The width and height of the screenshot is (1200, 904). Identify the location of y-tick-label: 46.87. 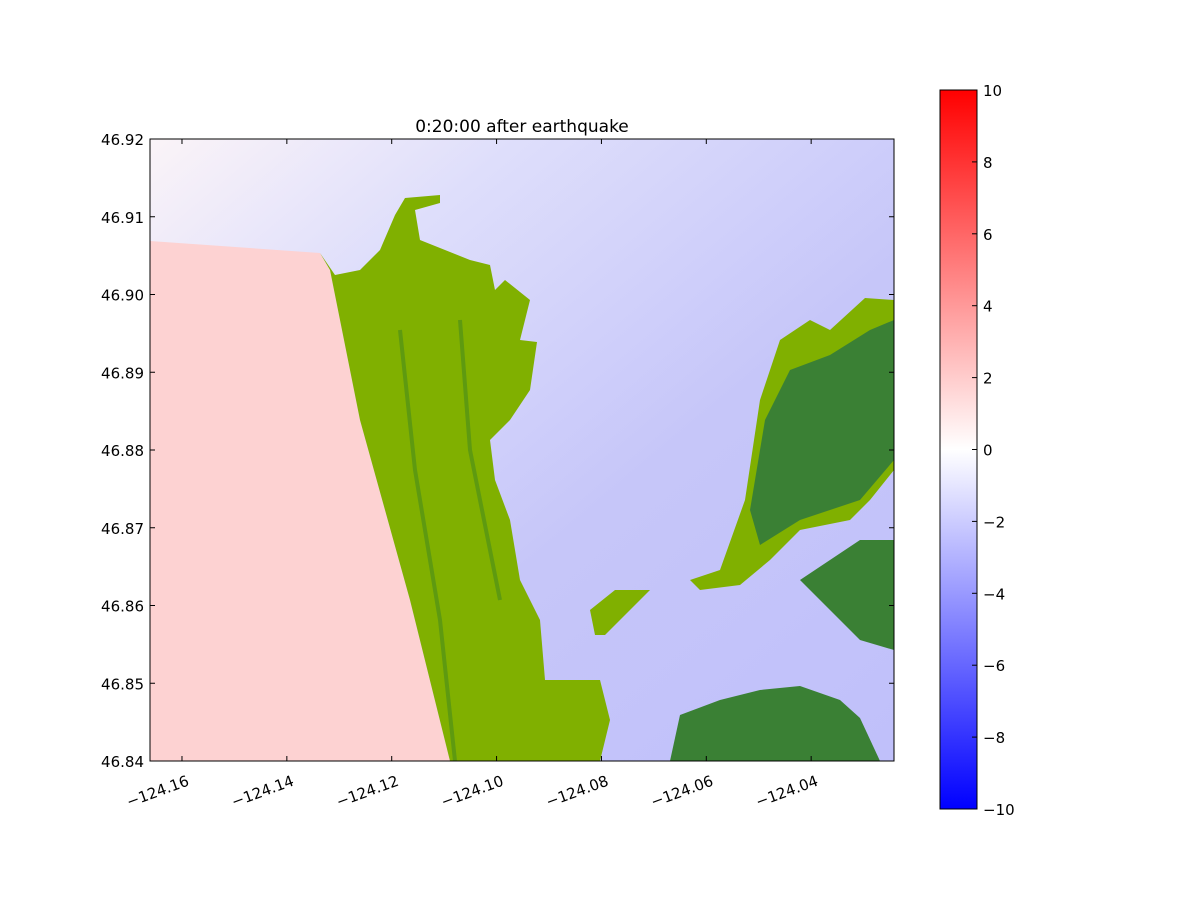
(122, 529).